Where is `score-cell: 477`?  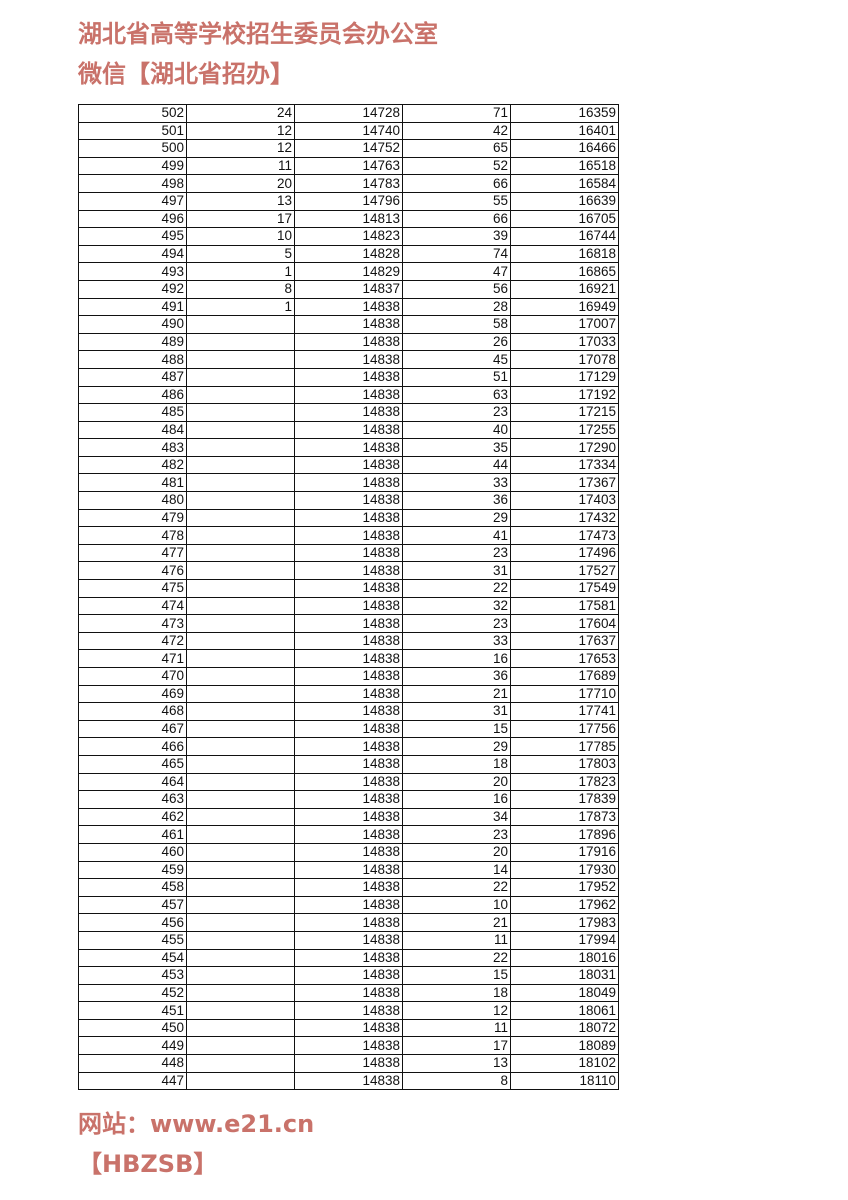 score-cell: 477 is located at coordinates (132, 553).